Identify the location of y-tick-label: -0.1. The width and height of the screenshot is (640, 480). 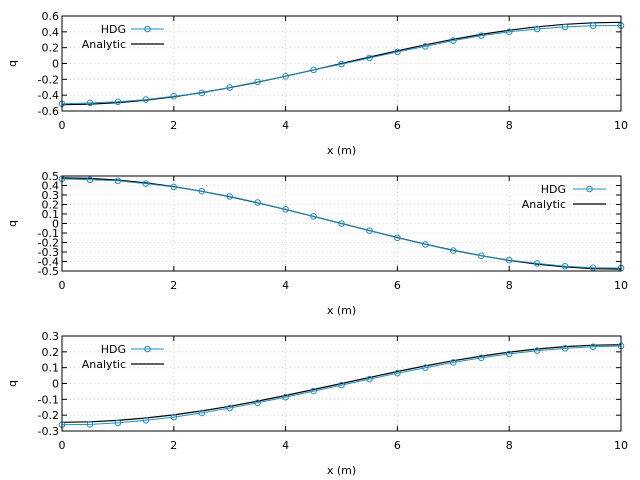
(48, 233).